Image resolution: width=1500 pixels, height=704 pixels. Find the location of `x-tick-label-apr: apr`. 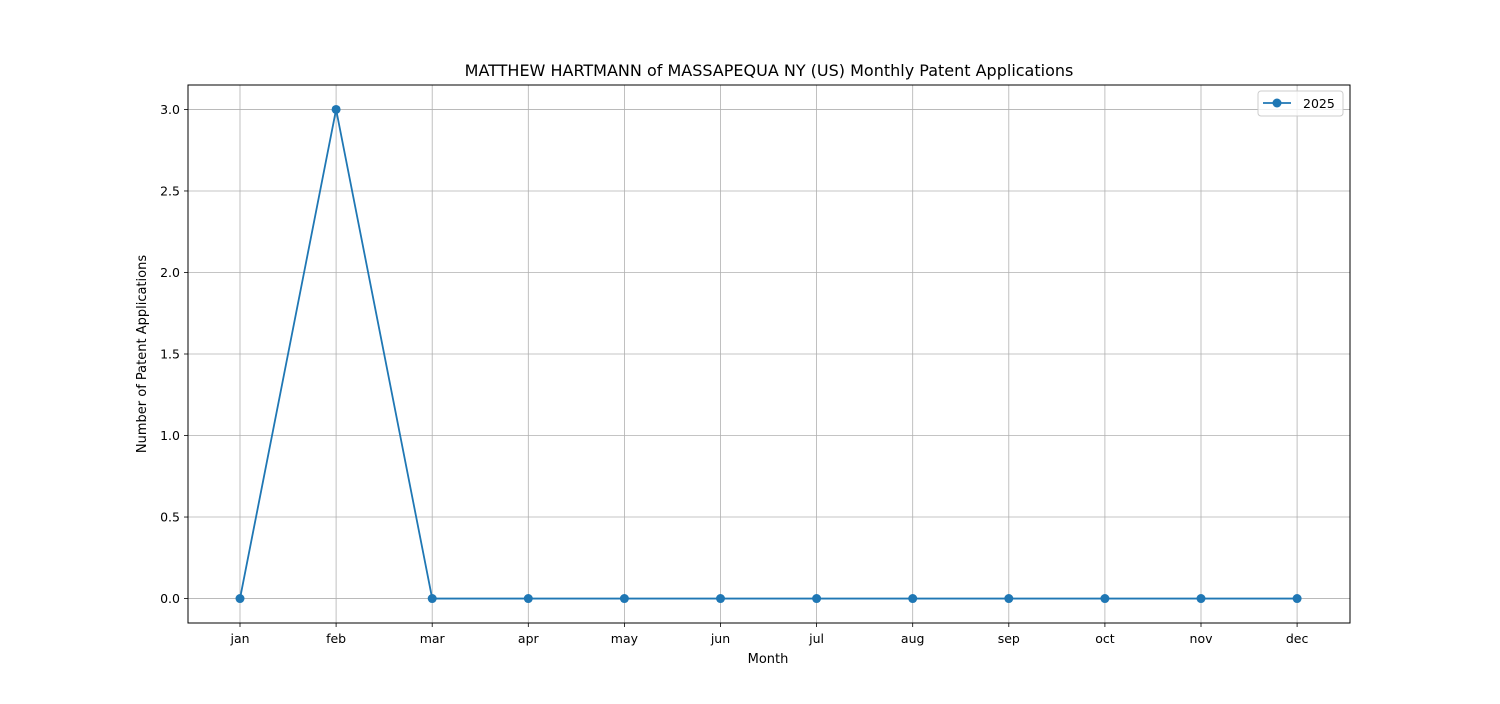

x-tick-label-apr: apr is located at coordinates (529, 638).